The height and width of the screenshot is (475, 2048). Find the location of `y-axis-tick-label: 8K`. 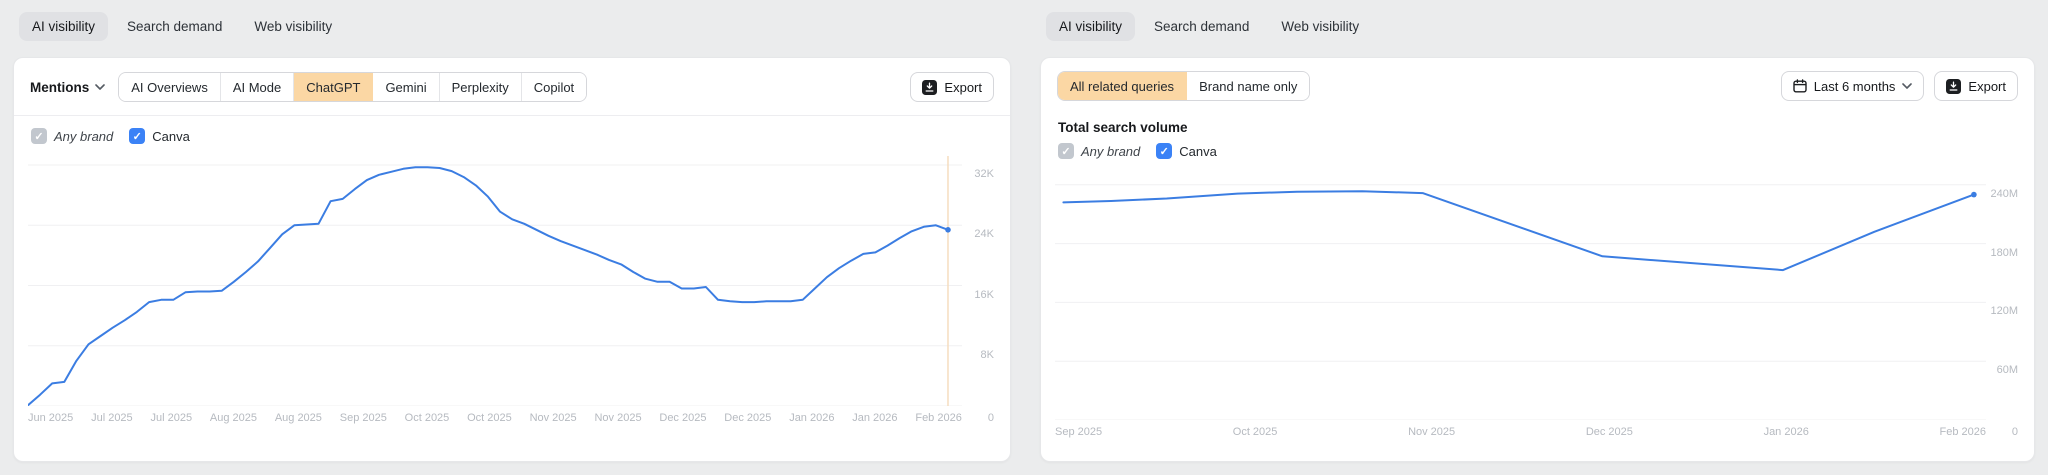

y-axis-tick-label: 8K is located at coordinates (987, 354).